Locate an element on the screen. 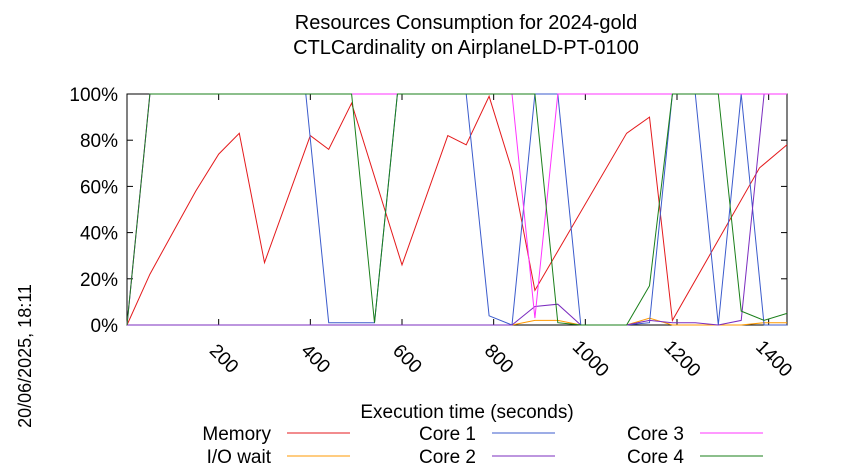 Image resolution: width=850 pixels, height=475 pixels. legend-label-io-wait: I/O wait is located at coordinates (239, 457).